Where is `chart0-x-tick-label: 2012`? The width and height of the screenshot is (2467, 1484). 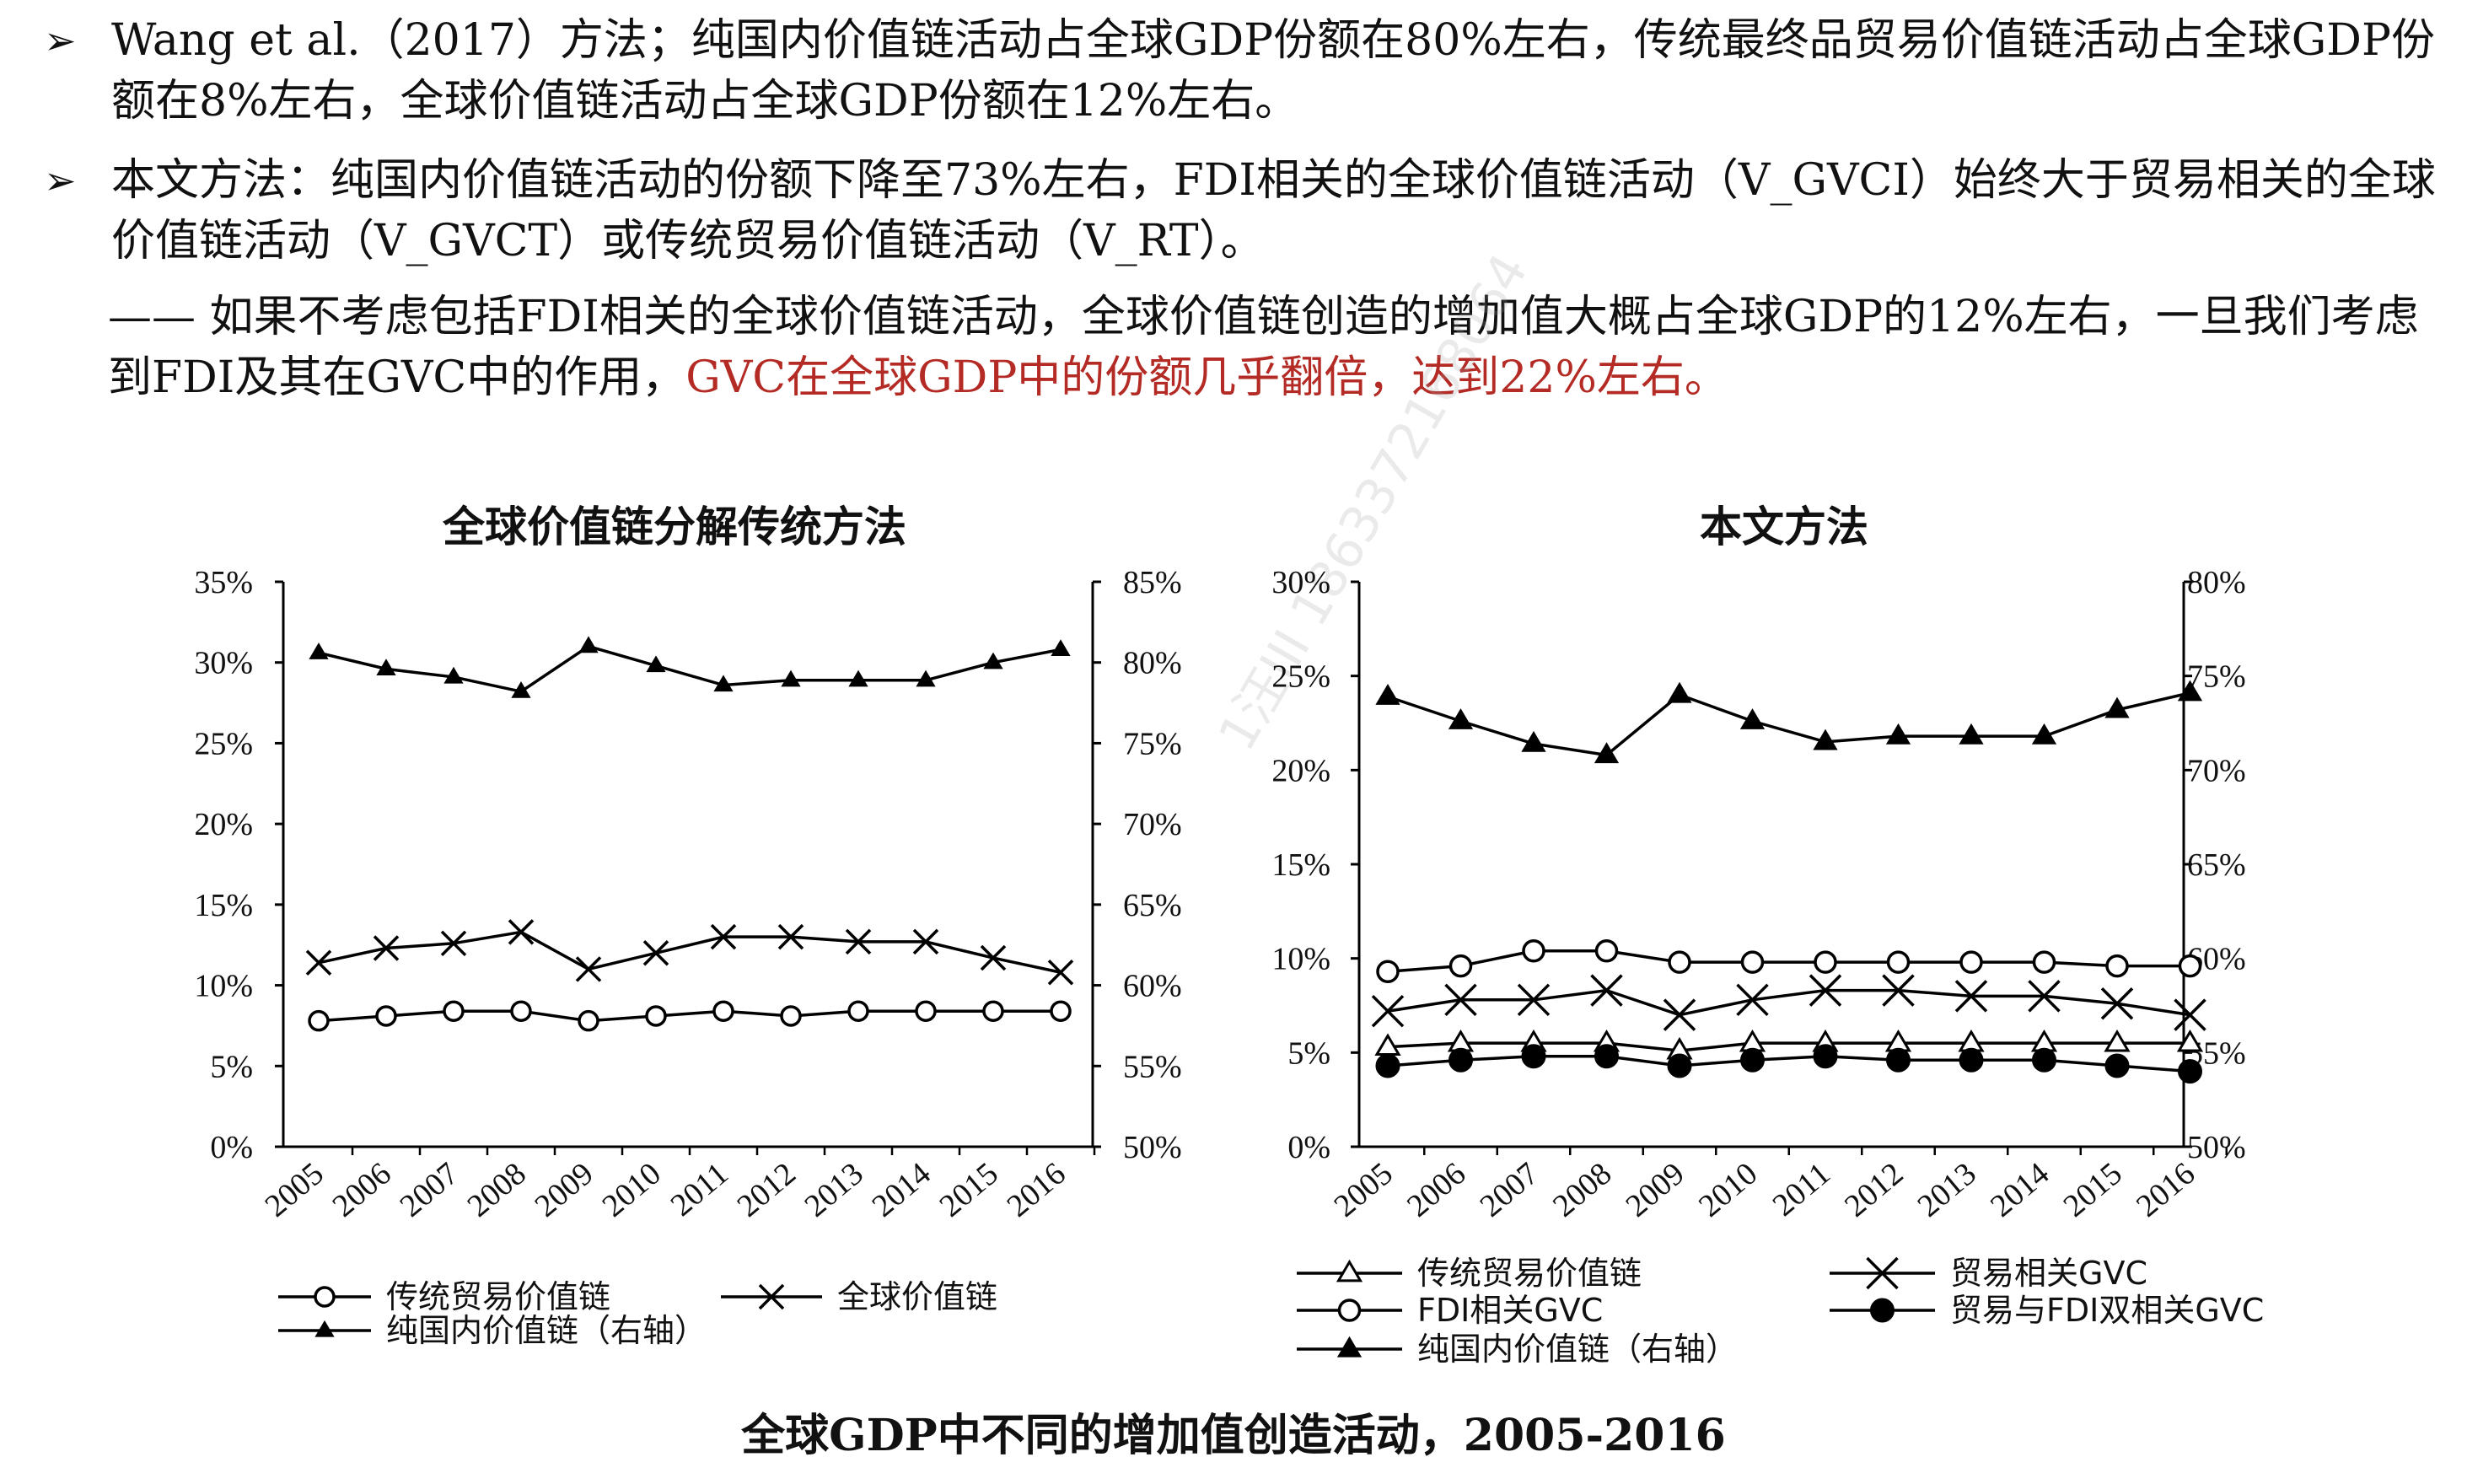
chart0-x-tick-label: 2012 is located at coordinates (767, 1190).